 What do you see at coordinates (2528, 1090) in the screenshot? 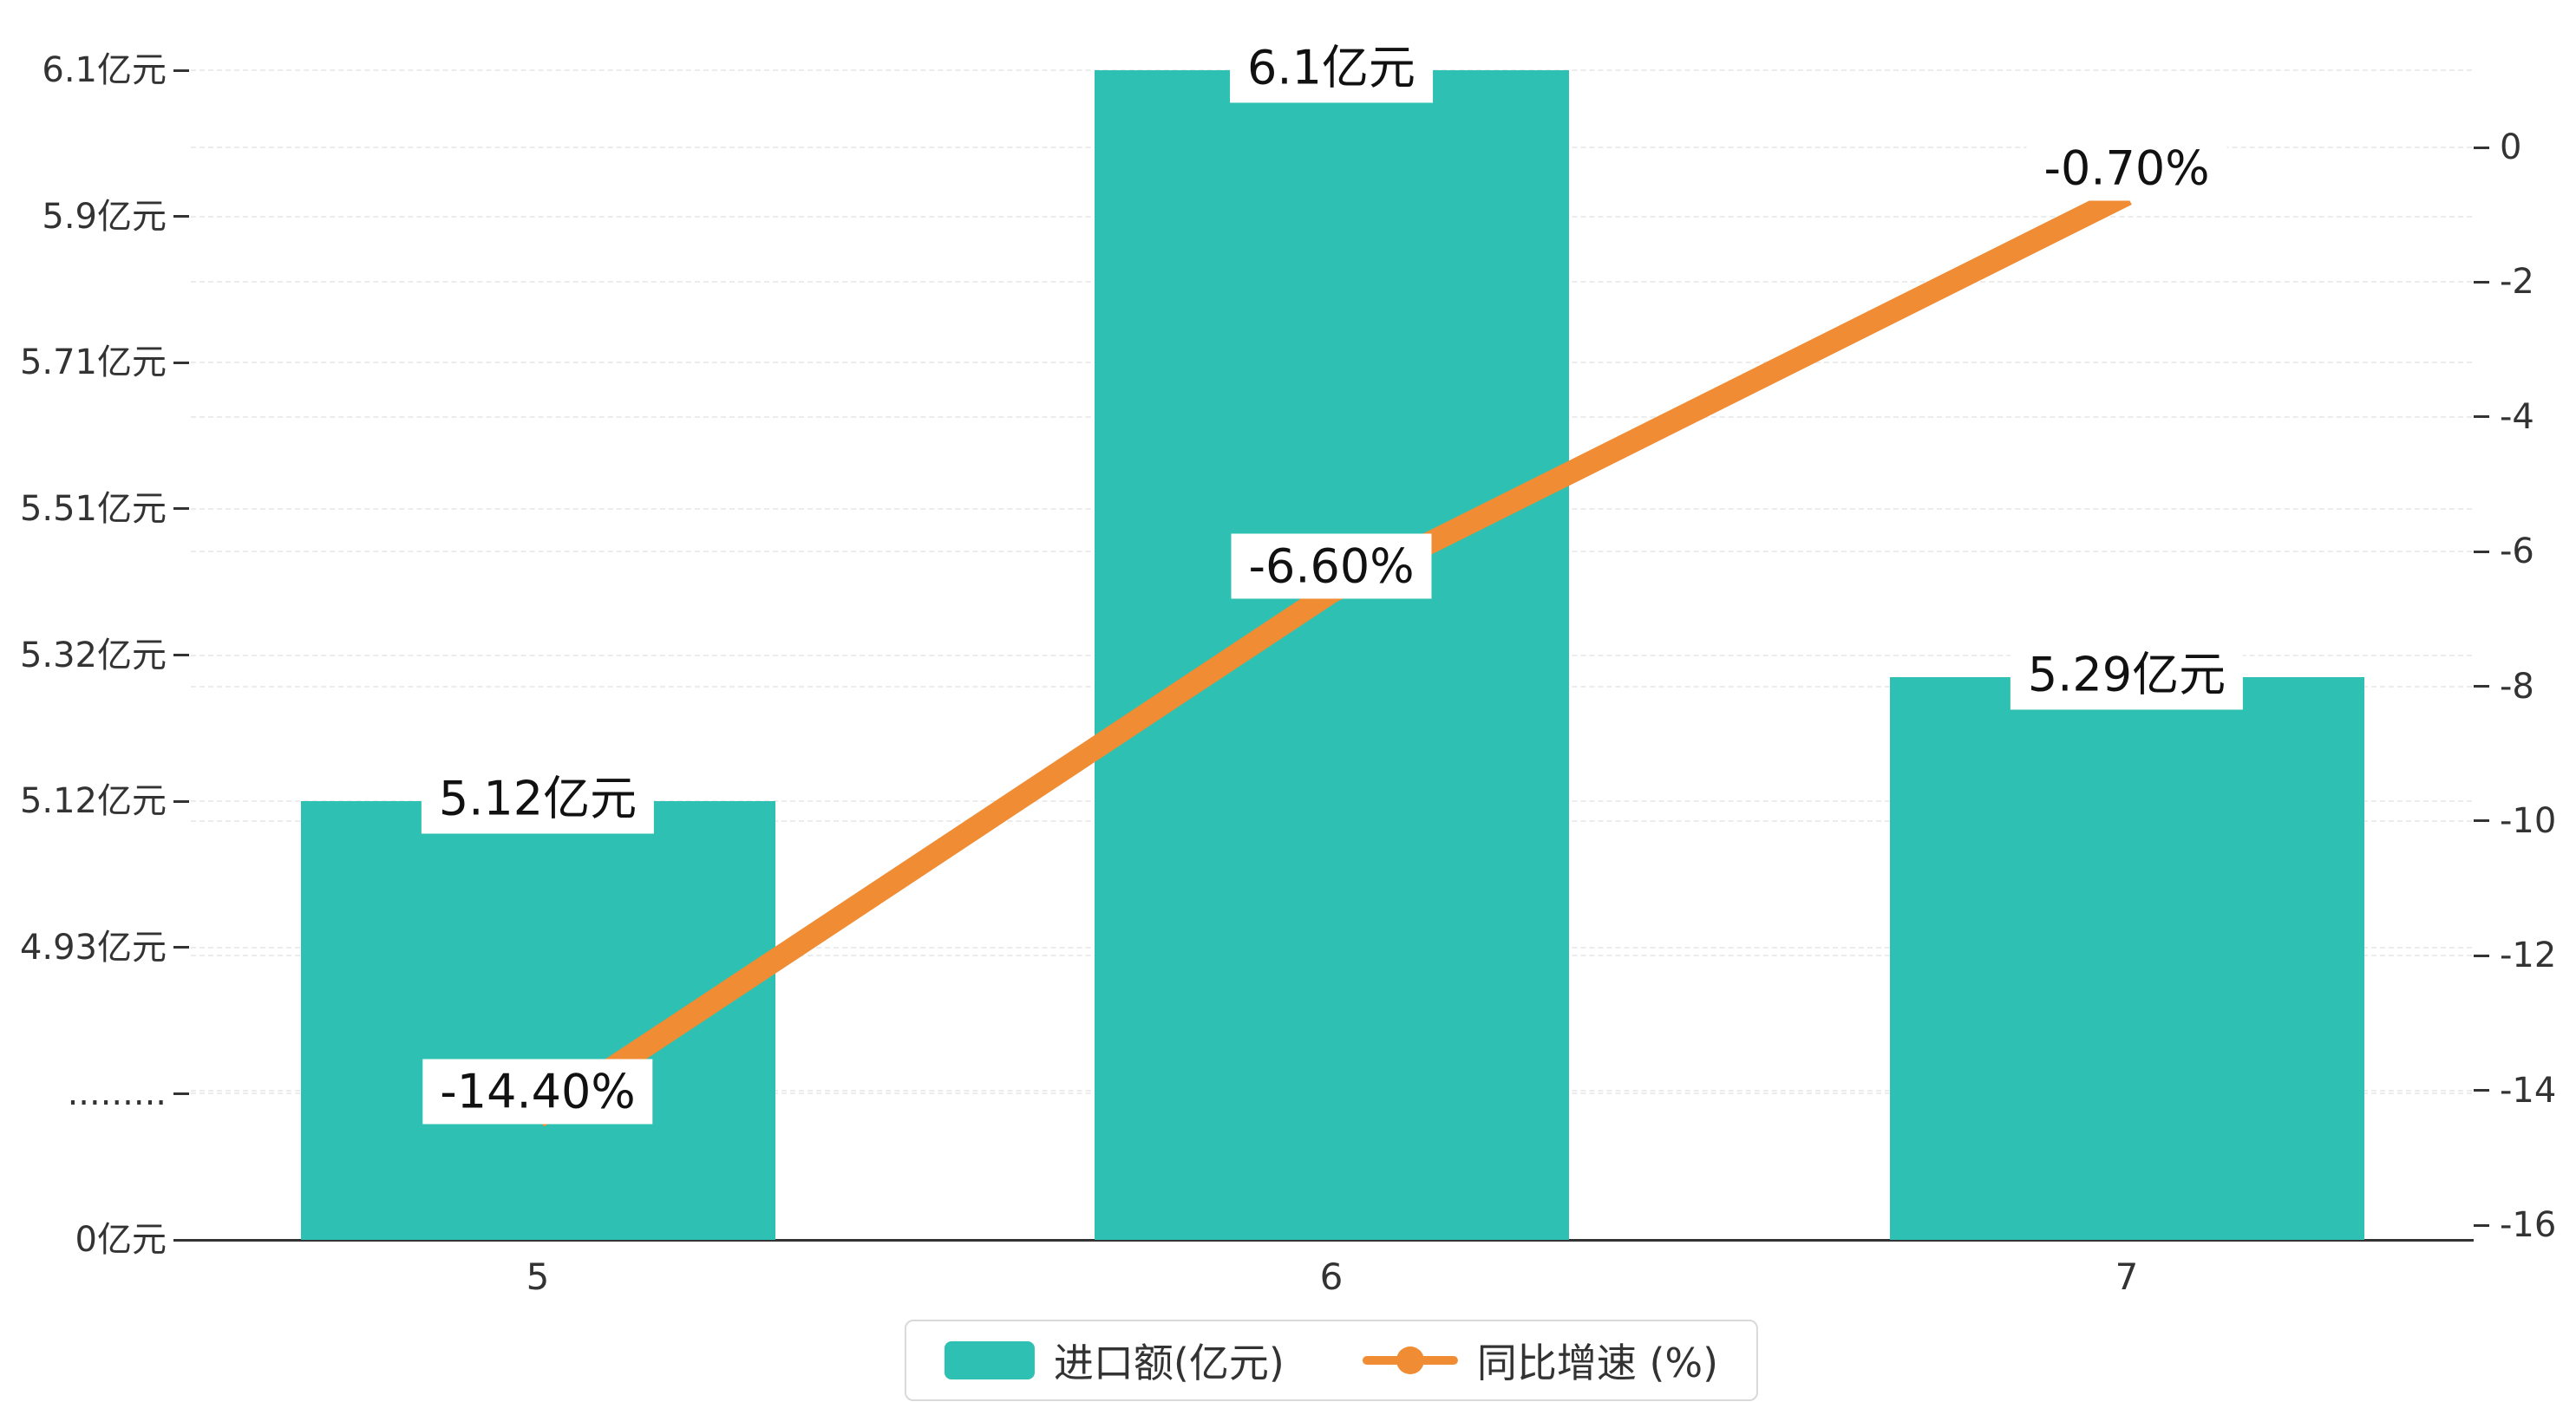
I see `y-axis-right-tick-label: -14` at bounding box center [2528, 1090].